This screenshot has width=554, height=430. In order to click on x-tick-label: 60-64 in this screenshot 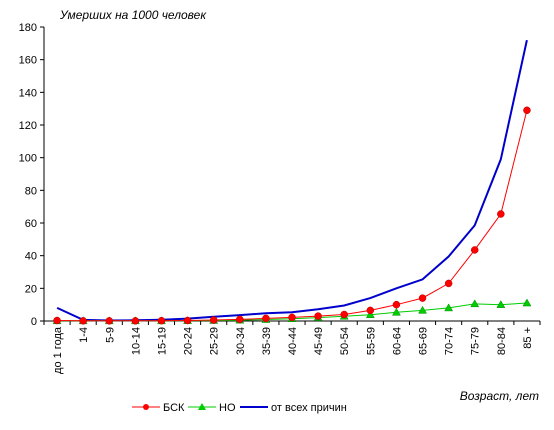, I will do `click(397, 341)`.